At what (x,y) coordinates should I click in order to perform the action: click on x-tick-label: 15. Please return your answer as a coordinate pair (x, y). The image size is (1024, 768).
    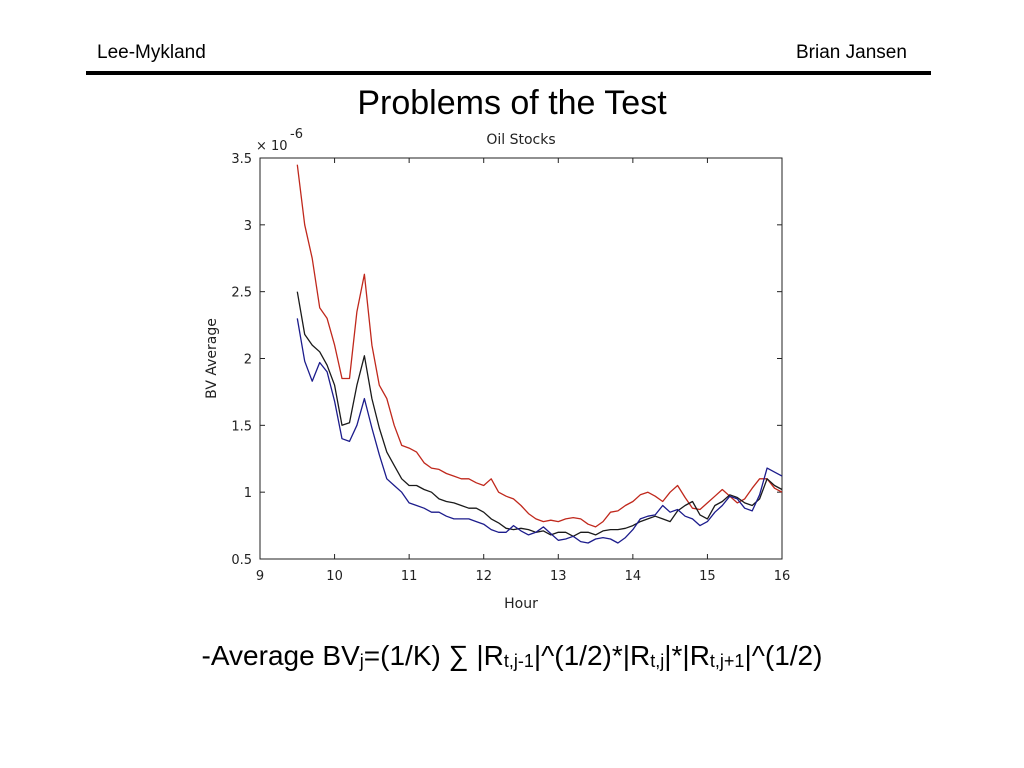
    Looking at the image, I should click on (707, 576).